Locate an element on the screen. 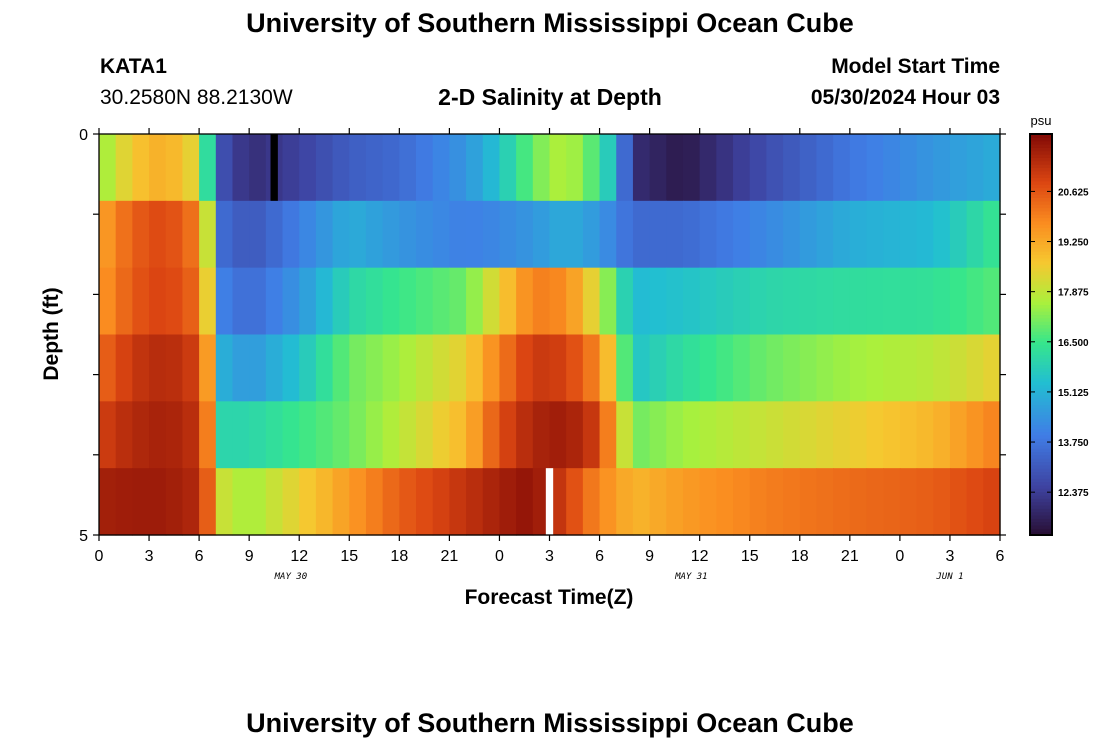 The width and height of the screenshot is (1100, 750). date-label: MAY 30 is located at coordinates (291, 577).